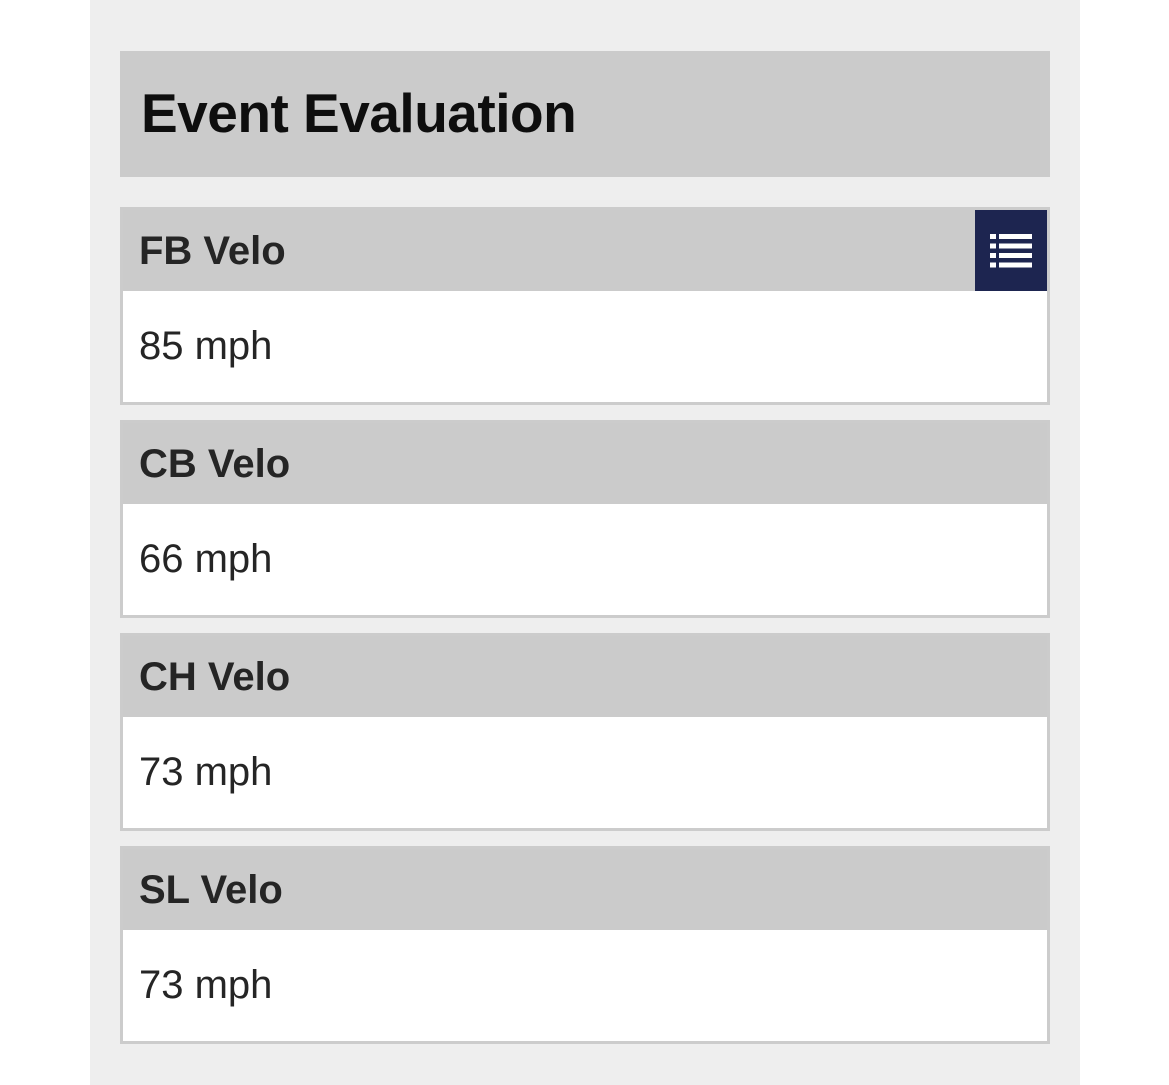 This screenshot has width=1169, height=1085. What do you see at coordinates (585, 889) in the screenshot?
I see `metric-card-header: SL Velo` at bounding box center [585, 889].